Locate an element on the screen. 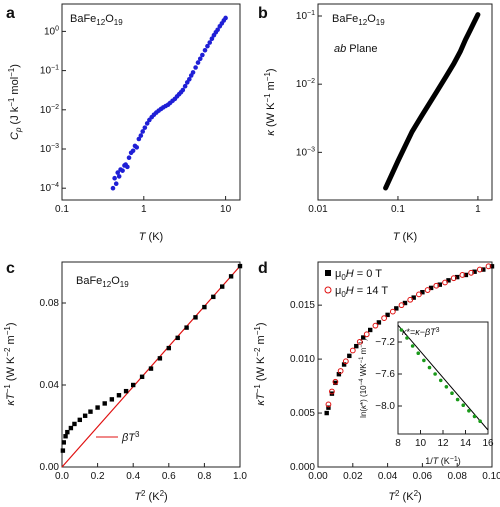 The height and width of the screenshot is (507, 500). panel-a-ytick-label-0: 10⁻⁴ is located at coordinates (49, 188).